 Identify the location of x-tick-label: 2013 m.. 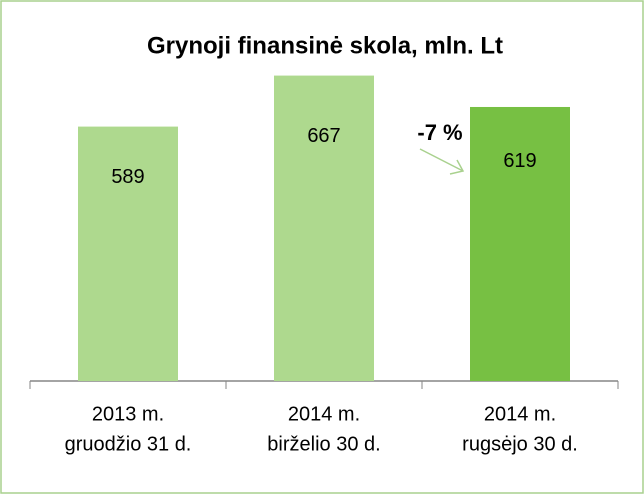
(128, 414).